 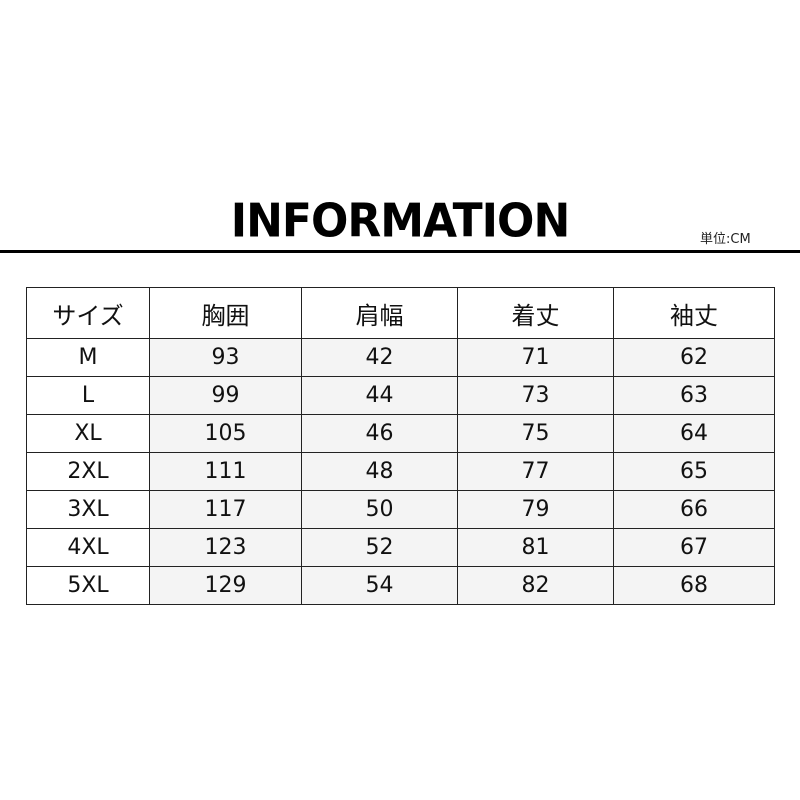 I want to click on cell-shoulder: 52, so click(x=379, y=547).